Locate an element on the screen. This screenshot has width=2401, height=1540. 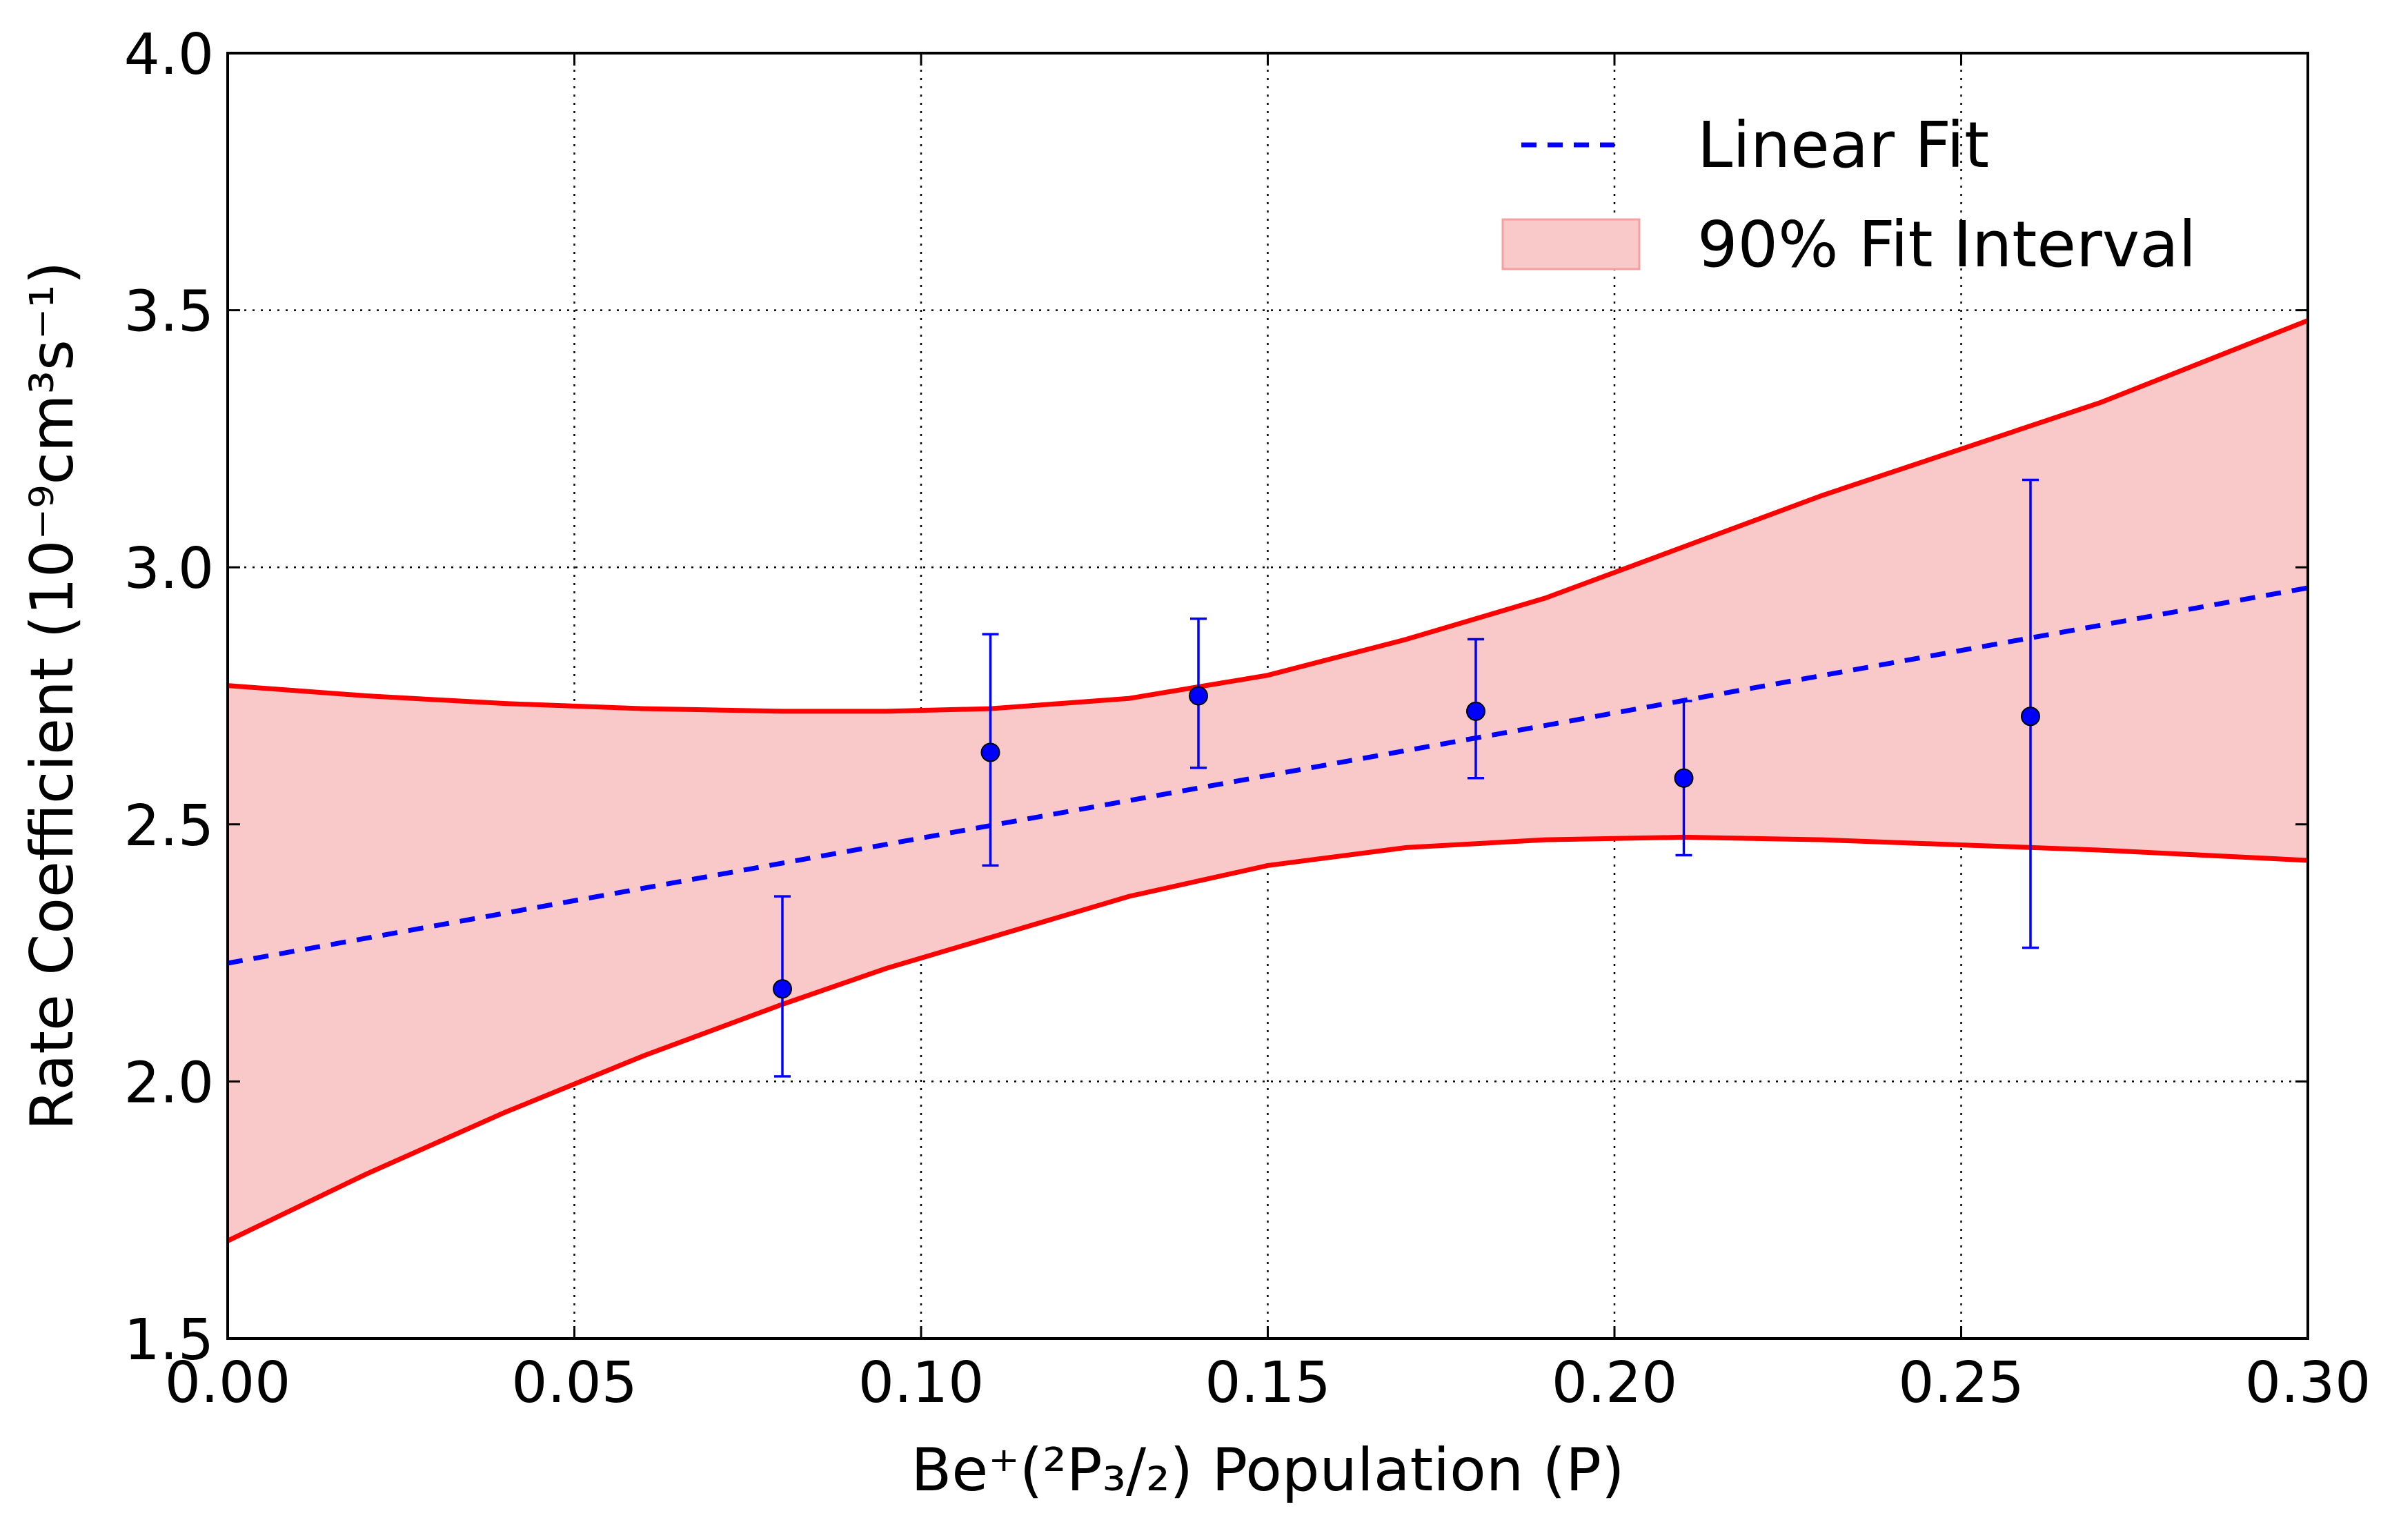
y-tick-label: 1.5 is located at coordinates (169, 1340).